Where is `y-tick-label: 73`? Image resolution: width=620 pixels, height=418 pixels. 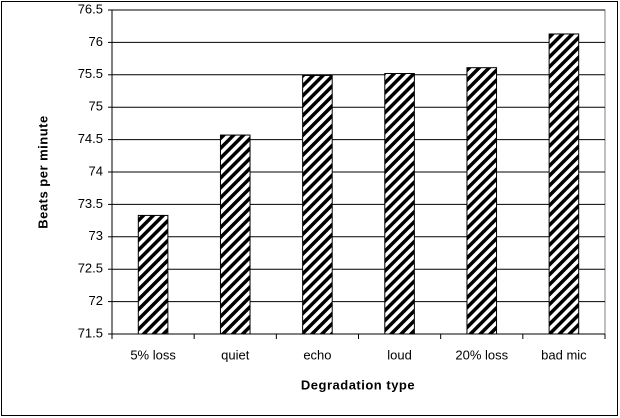 y-tick-label: 73 is located at coordinates (96, 235).